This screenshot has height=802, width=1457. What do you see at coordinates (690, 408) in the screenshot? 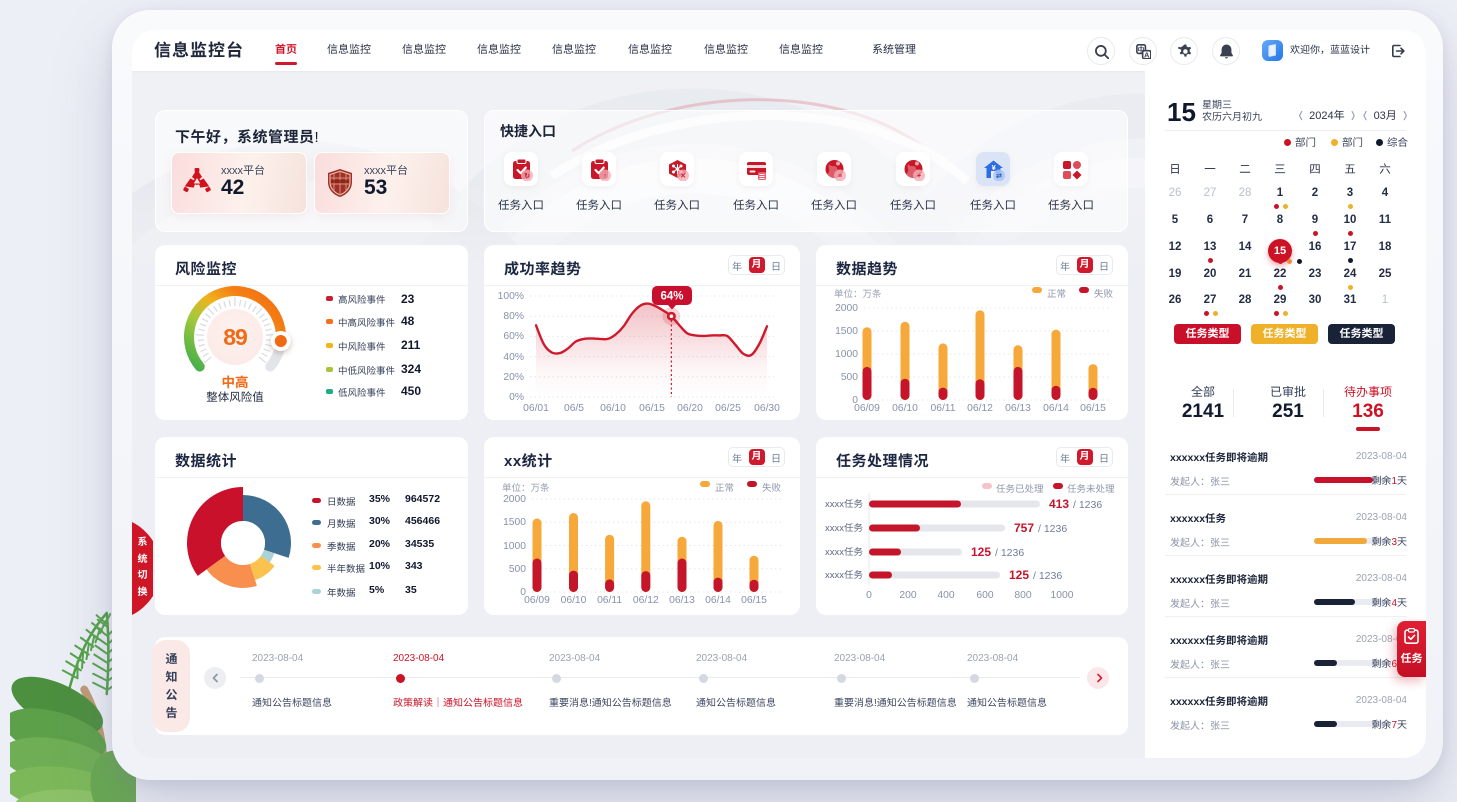
I see `svg-text: 06/20` at bounding box center [690, 408].